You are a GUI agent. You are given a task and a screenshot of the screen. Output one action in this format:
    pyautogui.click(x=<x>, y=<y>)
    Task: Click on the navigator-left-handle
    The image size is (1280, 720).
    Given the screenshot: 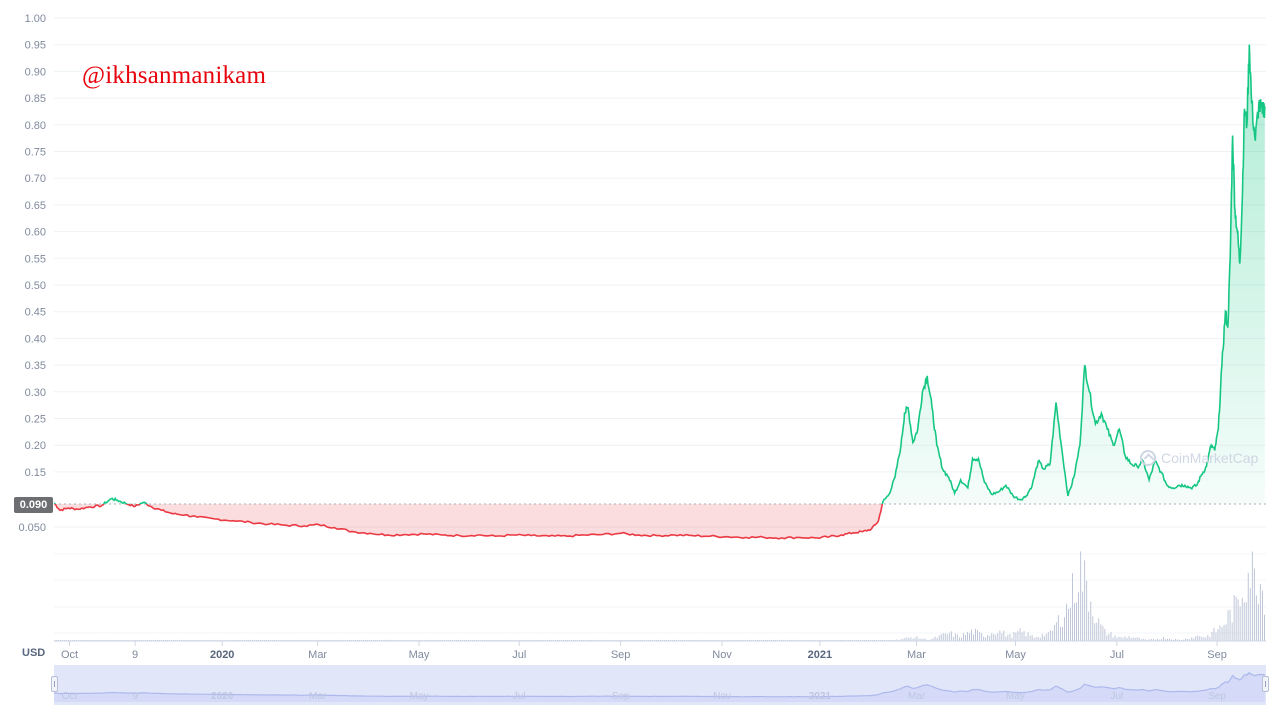 What is the action you would take?
    pyautogui.click(x=54, y=684)
    